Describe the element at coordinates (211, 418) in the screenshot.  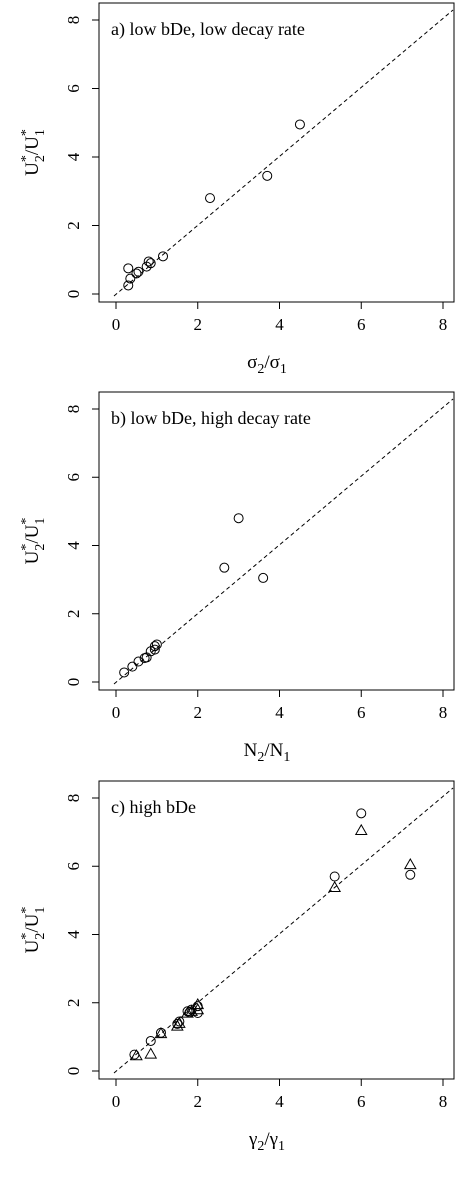
I see `panel-title: b) low bDe, high decay rate` at that location.